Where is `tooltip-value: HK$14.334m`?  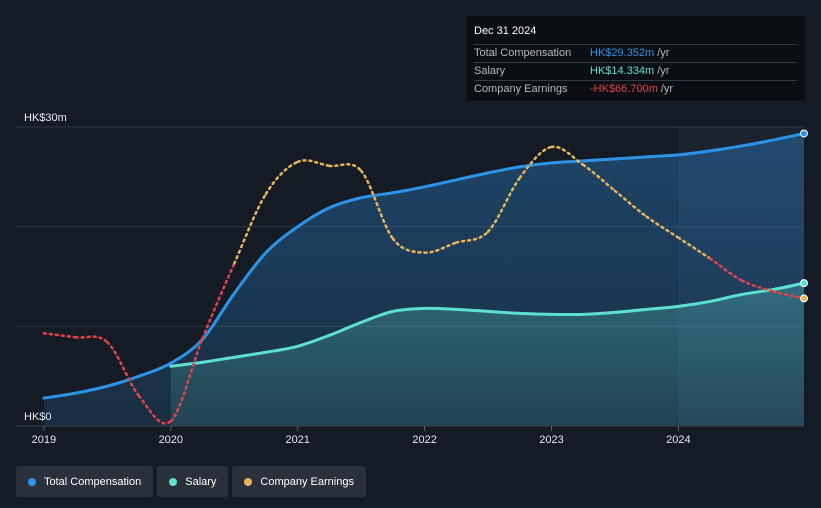 tooltip-value: HK$14.334m is located at coordinates (622, 71).